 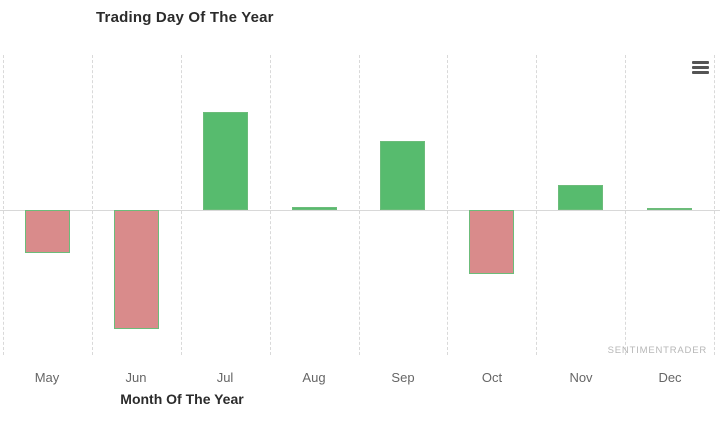 I want to click on export-menu-button, so click(x=700, y=67).